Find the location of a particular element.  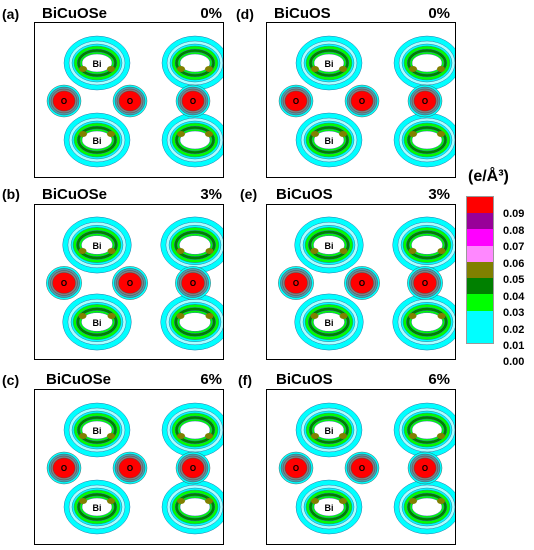

panel-f-letter: (f) is located at coordinates (245, 380).